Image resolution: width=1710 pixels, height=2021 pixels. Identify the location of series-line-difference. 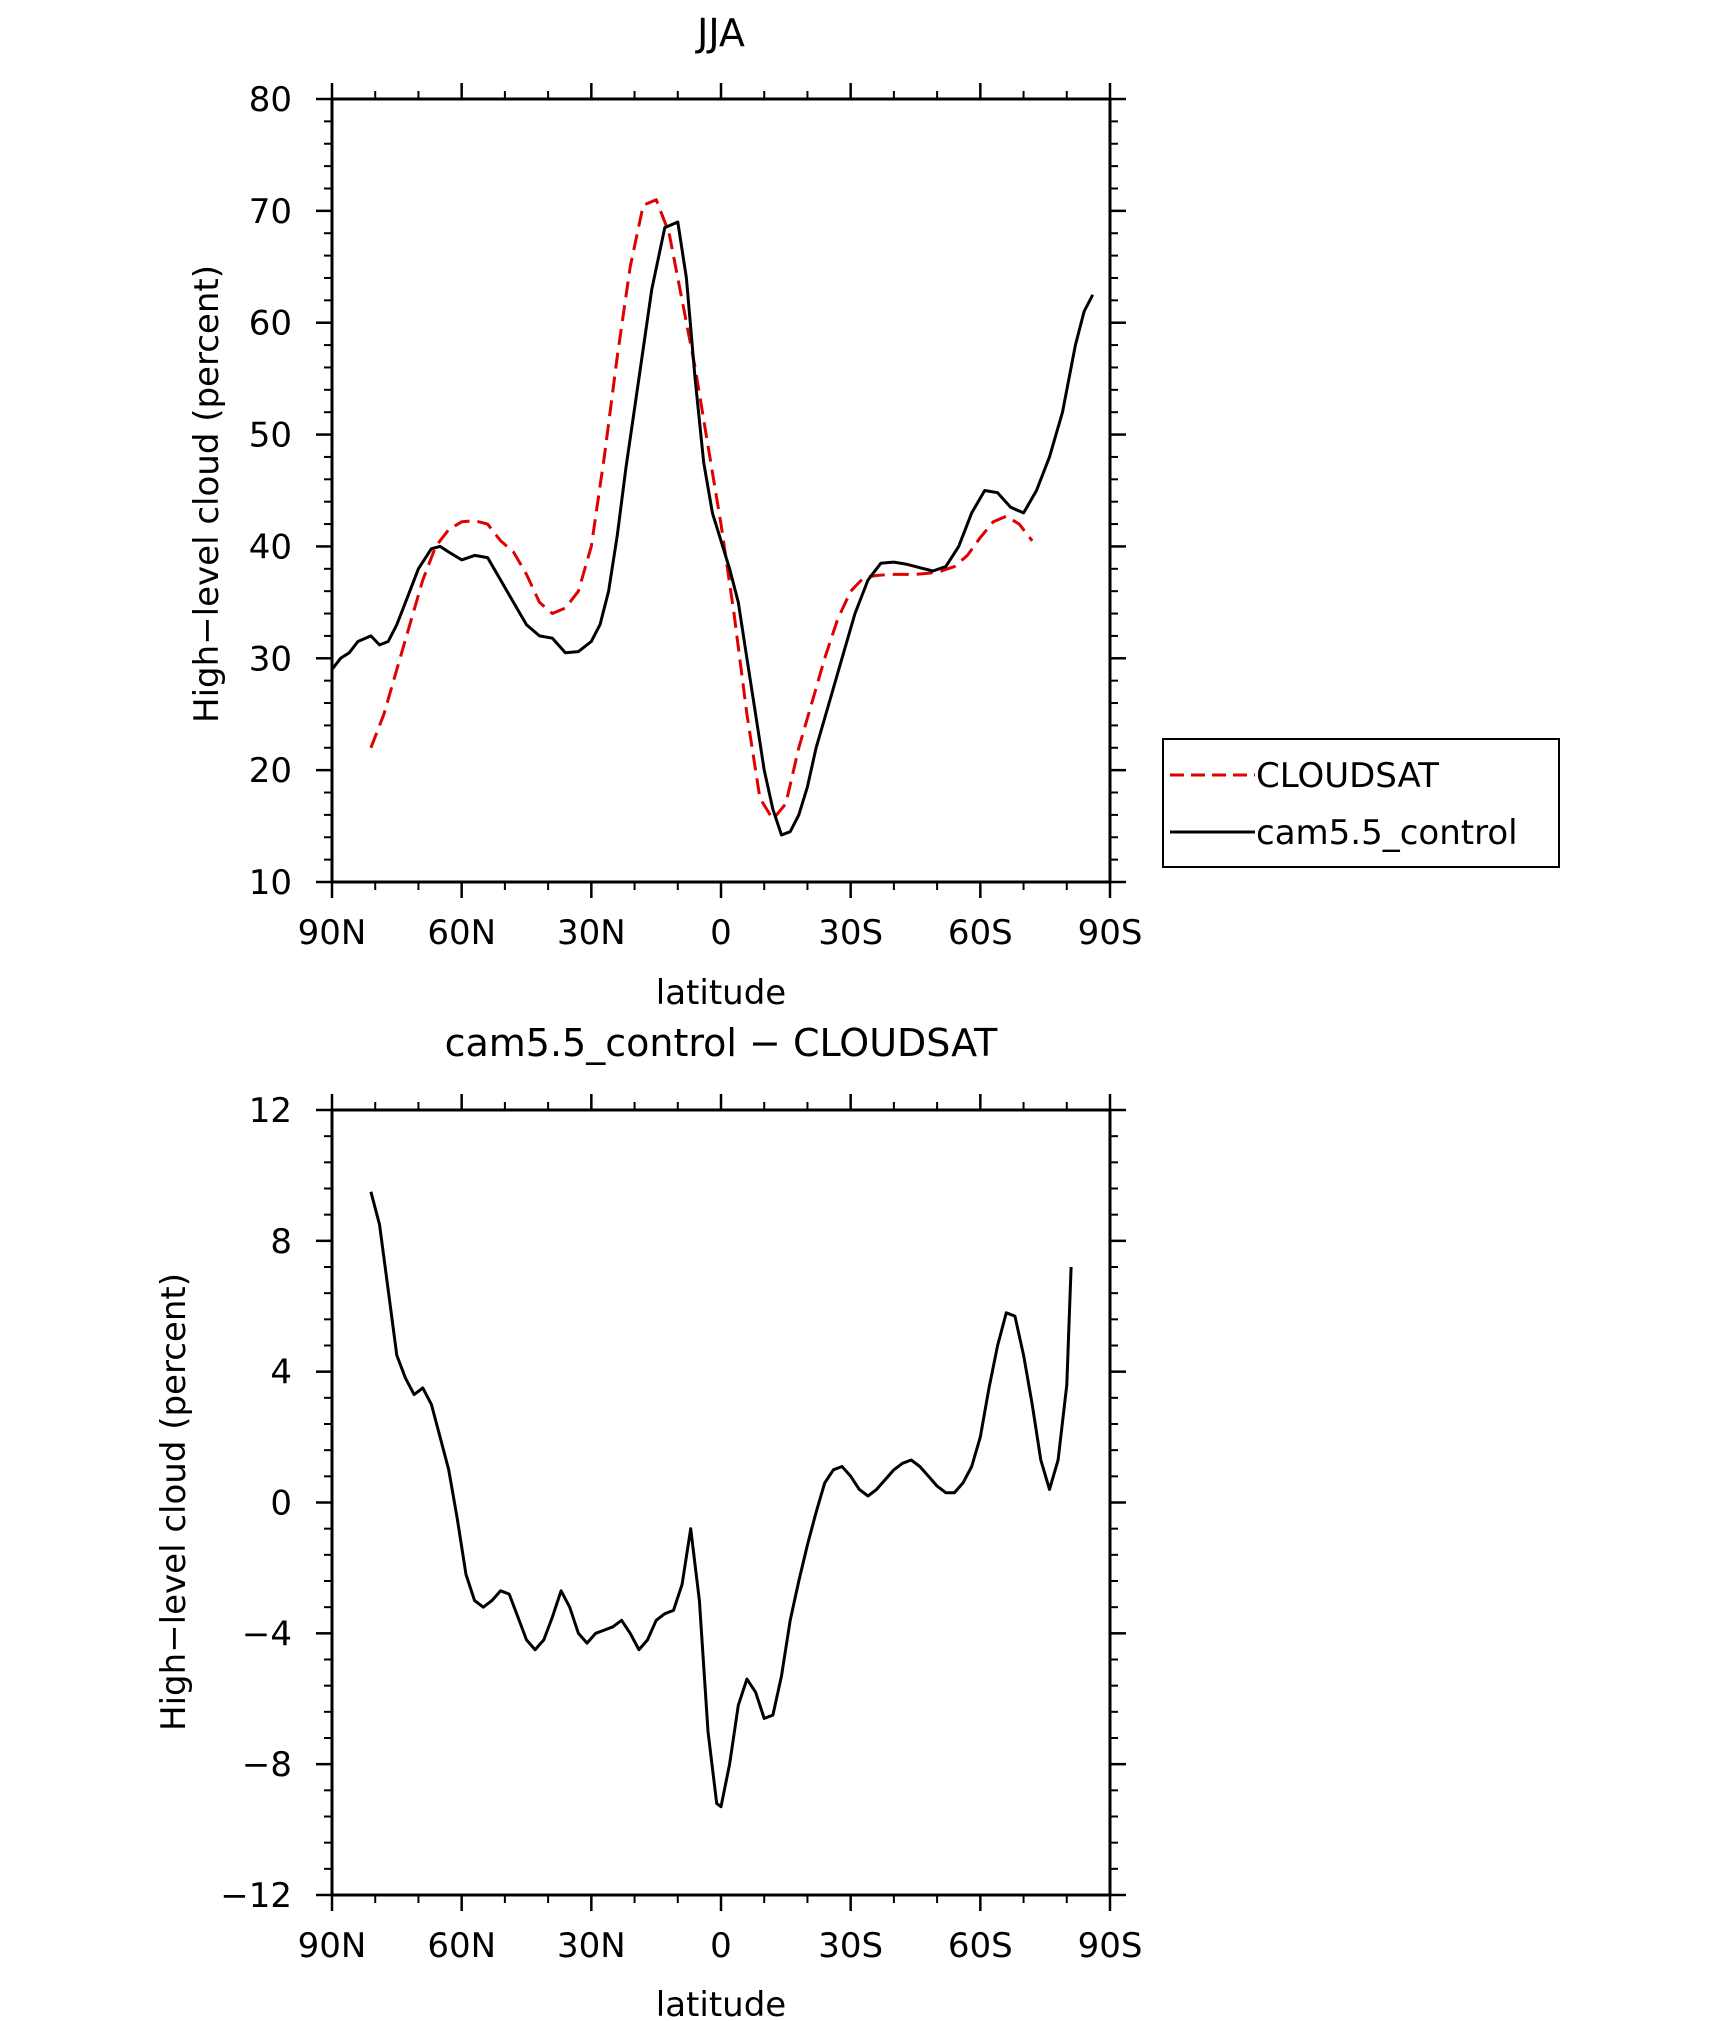
(721, 1500).